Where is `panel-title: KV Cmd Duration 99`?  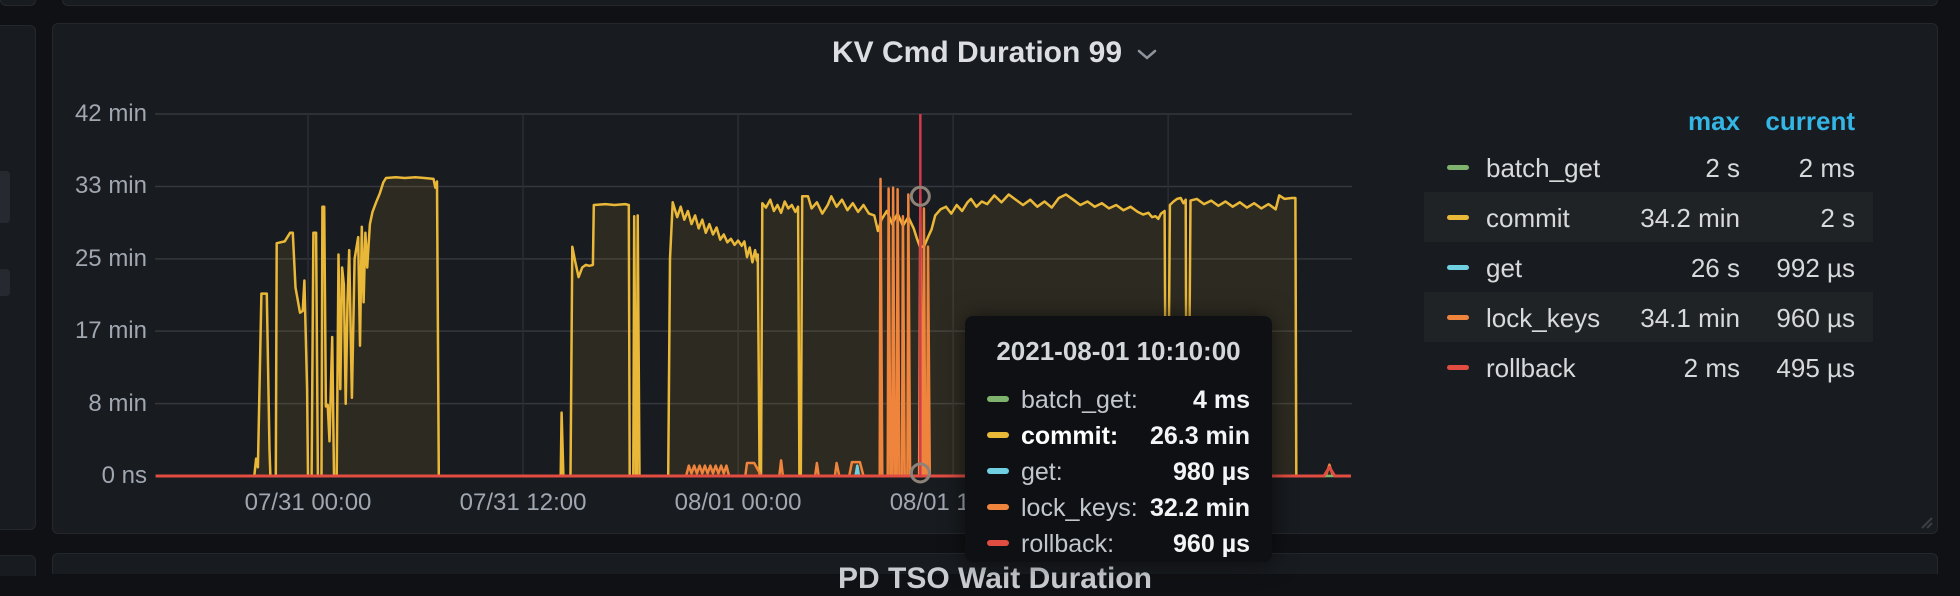 panel-title: KV Cmd Duration 99 is located at coordinates (995, 53).